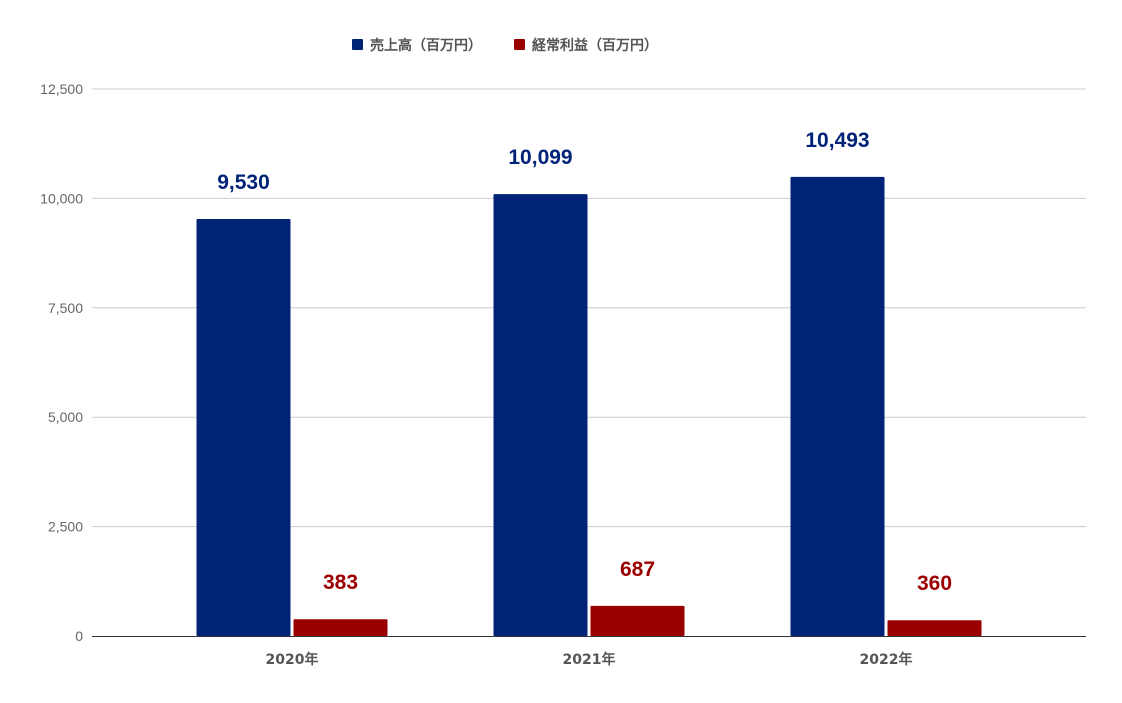 Image resolution: width=1122 pixels, height=703 pixels. Describe the element at coordinates (886, 659) in the screenshot. I see `x-category-label-2: 2022年` at that location.